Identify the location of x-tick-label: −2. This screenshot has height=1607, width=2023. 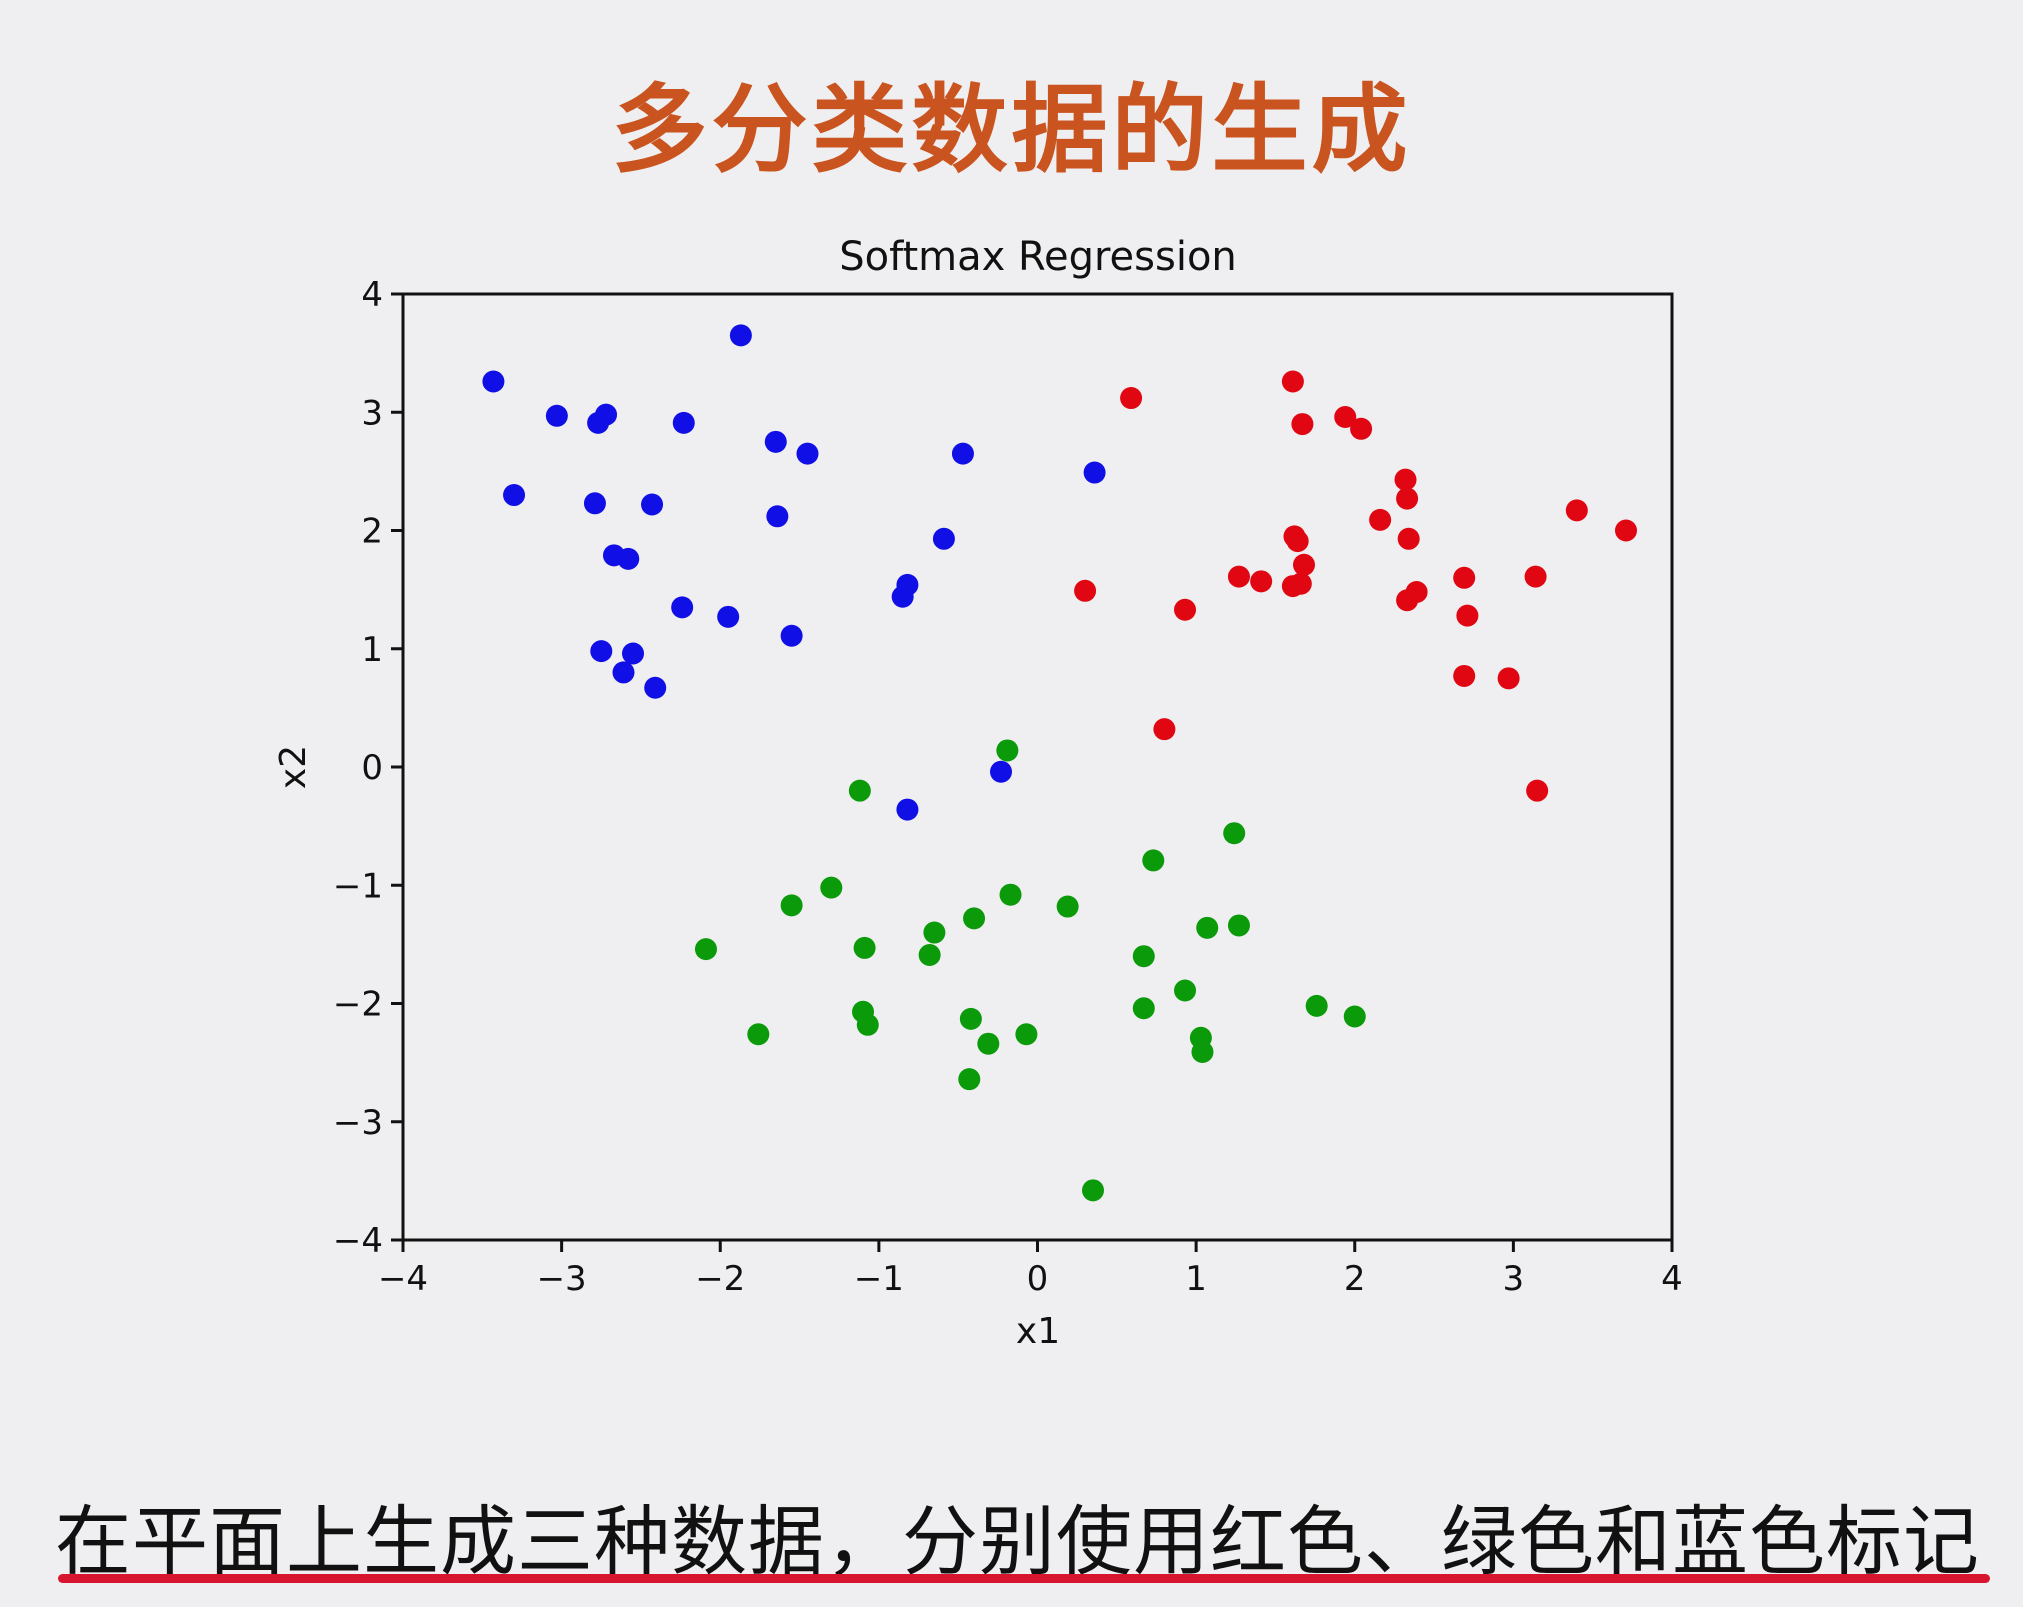
(720, 1279).